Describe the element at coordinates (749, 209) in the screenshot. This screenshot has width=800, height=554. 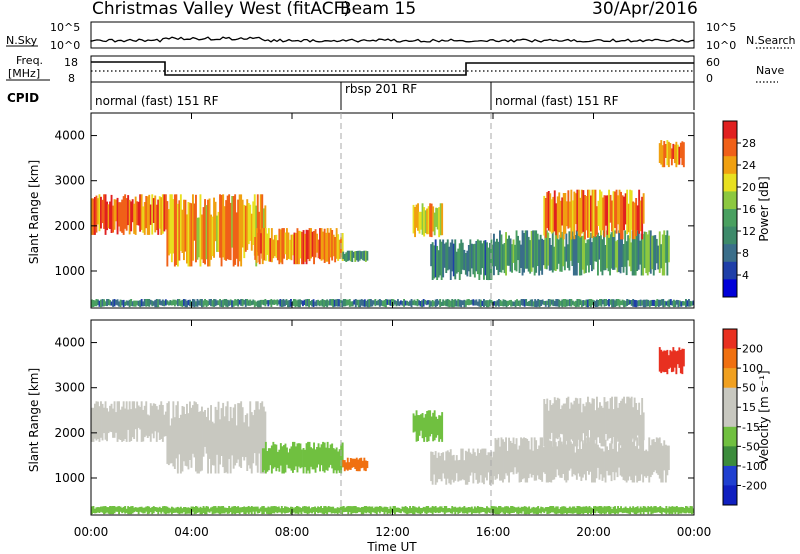
I see `colorbar-tick-label-power-3: 16` at that location.